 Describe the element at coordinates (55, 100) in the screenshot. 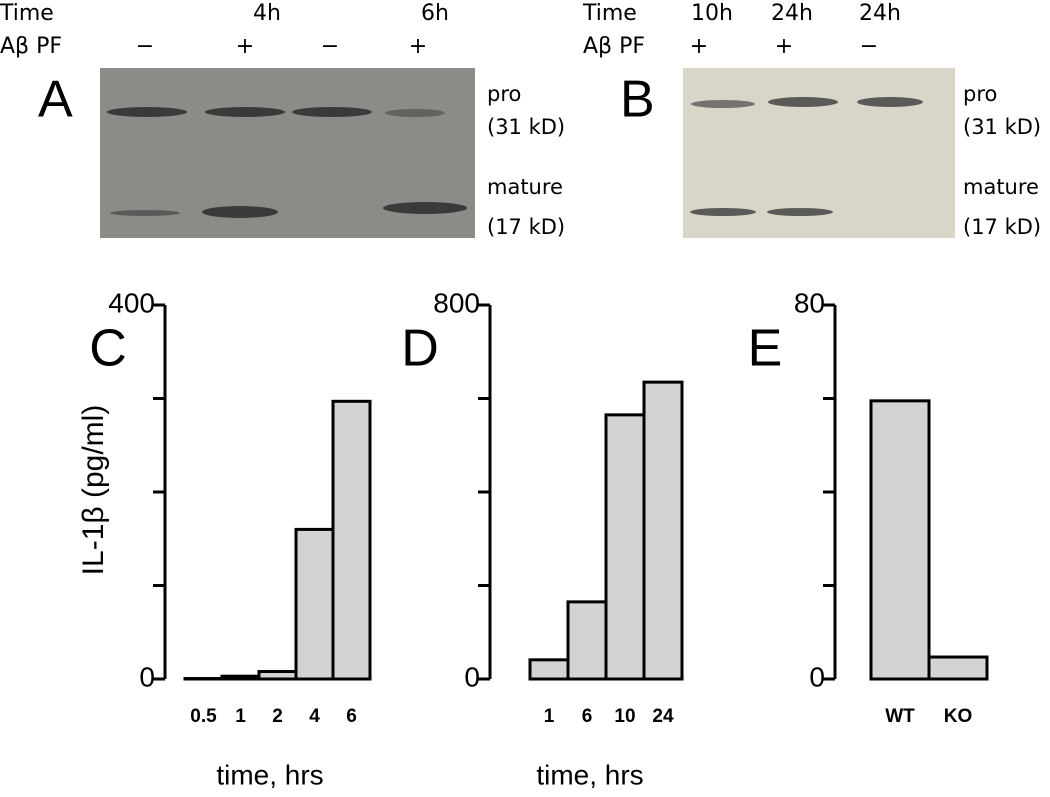

I see `panel-letter: A` at that location.